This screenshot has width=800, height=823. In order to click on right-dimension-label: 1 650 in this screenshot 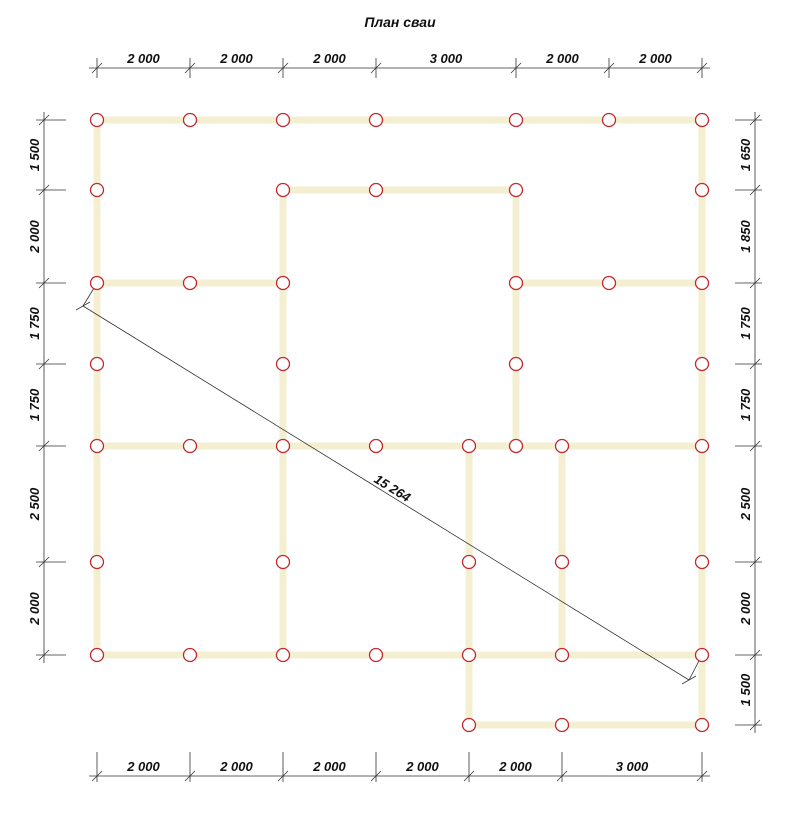, I will do `click(745, 154)`.